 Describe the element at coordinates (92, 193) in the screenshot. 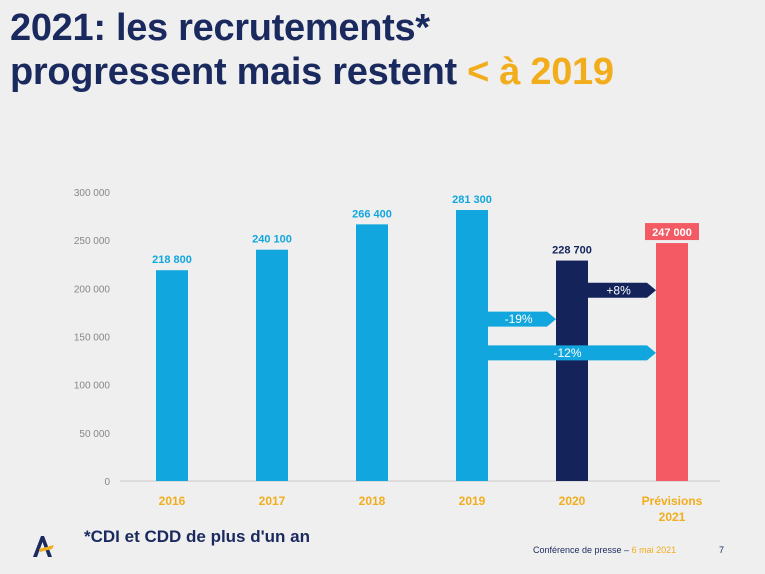

I see `y-tick-label: 300 000` at that location.